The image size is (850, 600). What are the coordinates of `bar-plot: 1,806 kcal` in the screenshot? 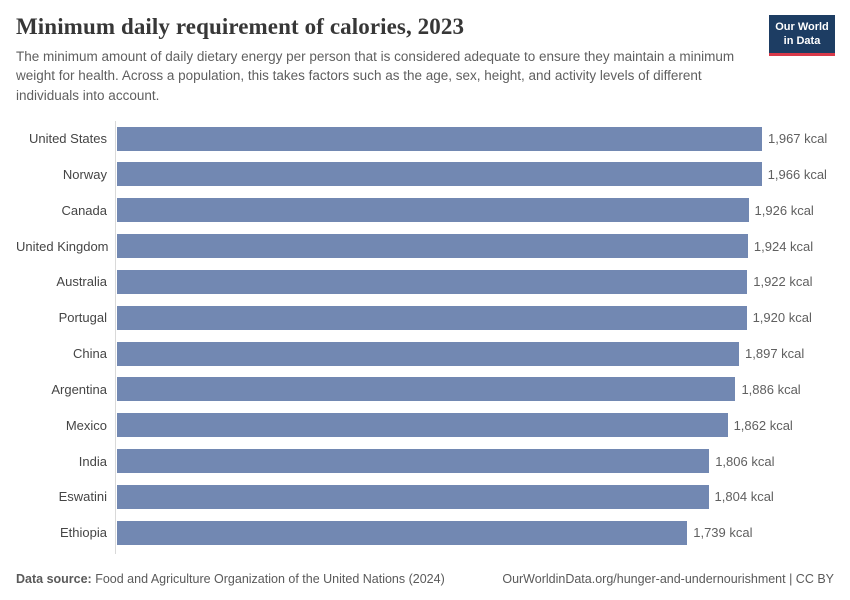 It's located at (474, 461).